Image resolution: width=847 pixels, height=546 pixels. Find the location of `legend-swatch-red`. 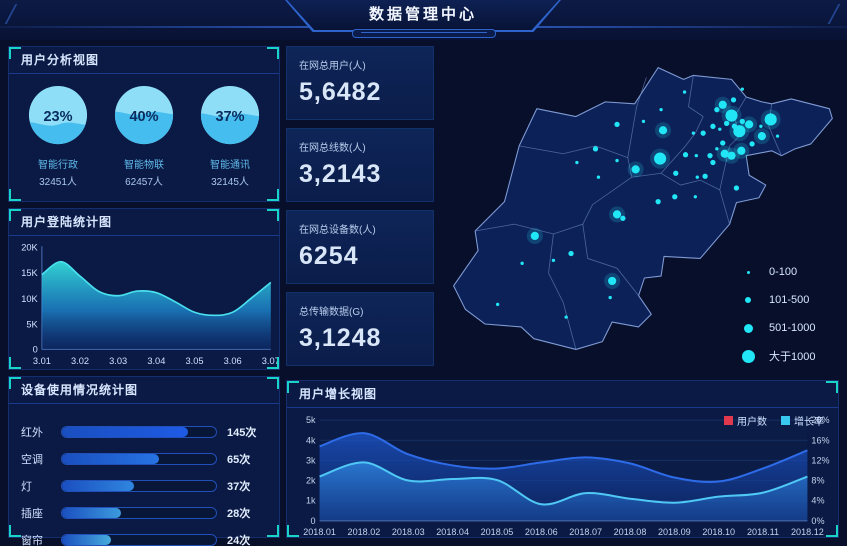

legend-swatch-red is located at coordinates (728, 420).